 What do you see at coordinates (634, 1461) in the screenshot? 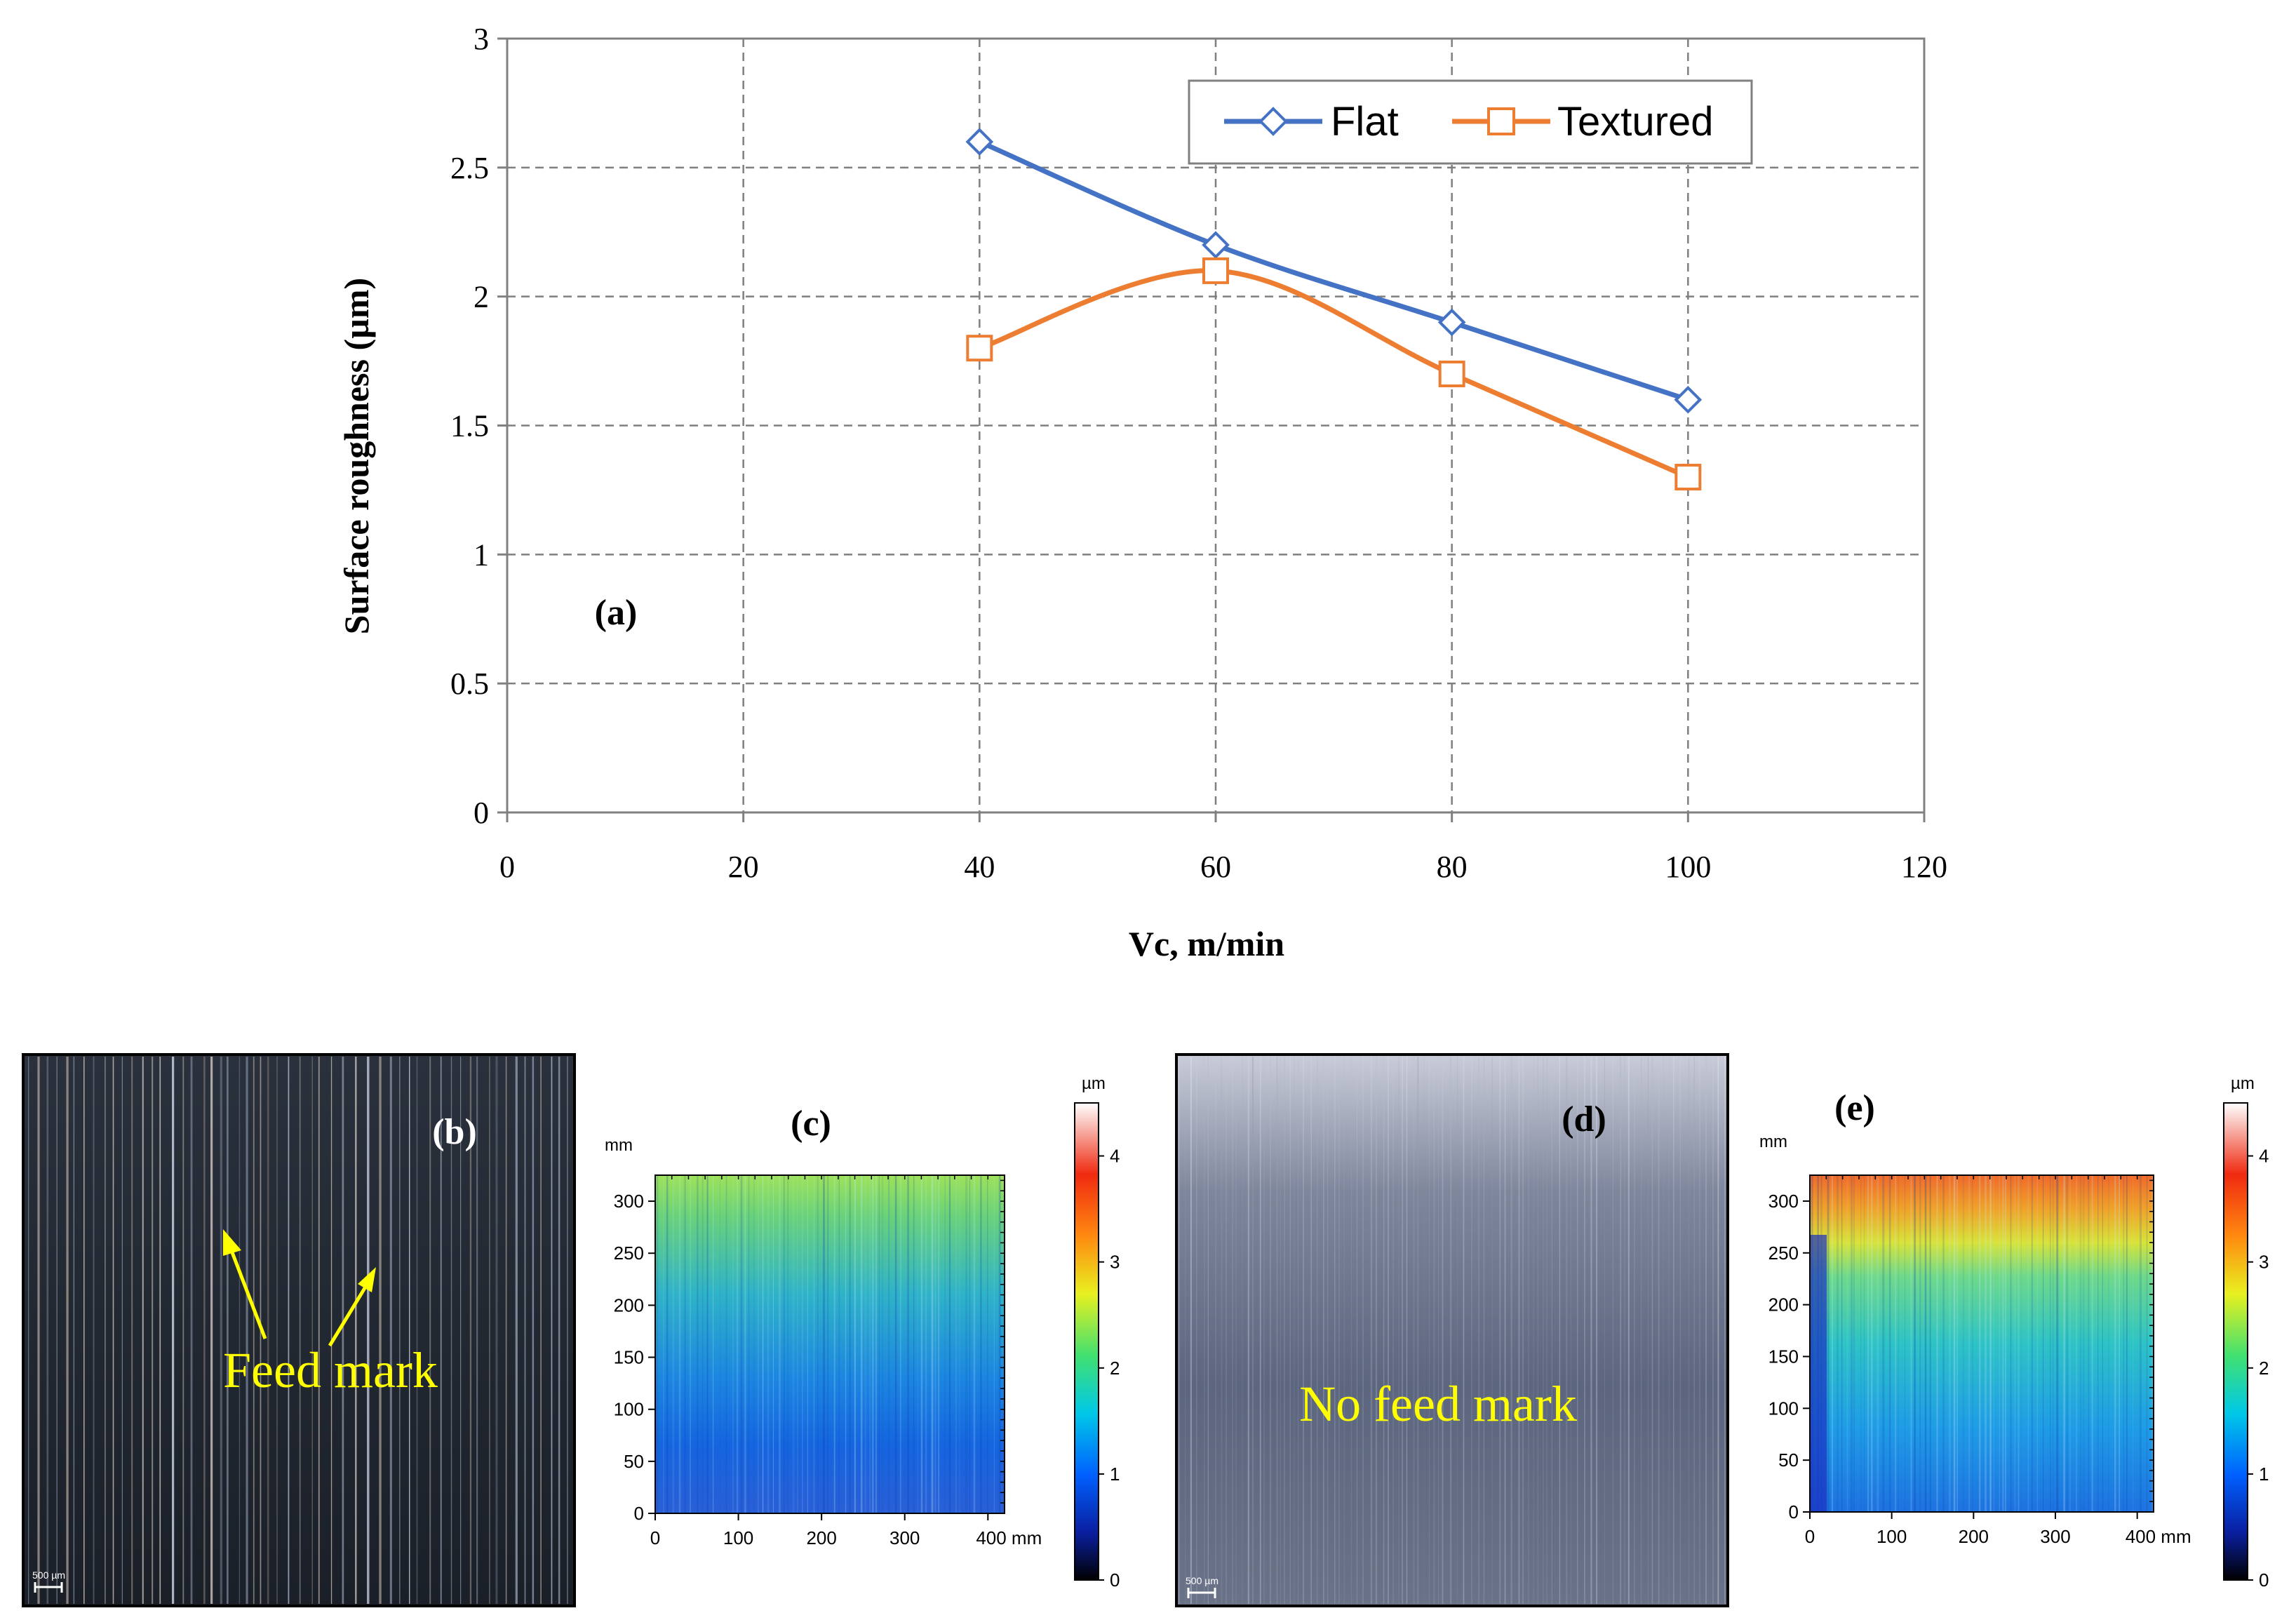
I see `heat-y-tick-label: 50` at bounding box center [634, 1461].